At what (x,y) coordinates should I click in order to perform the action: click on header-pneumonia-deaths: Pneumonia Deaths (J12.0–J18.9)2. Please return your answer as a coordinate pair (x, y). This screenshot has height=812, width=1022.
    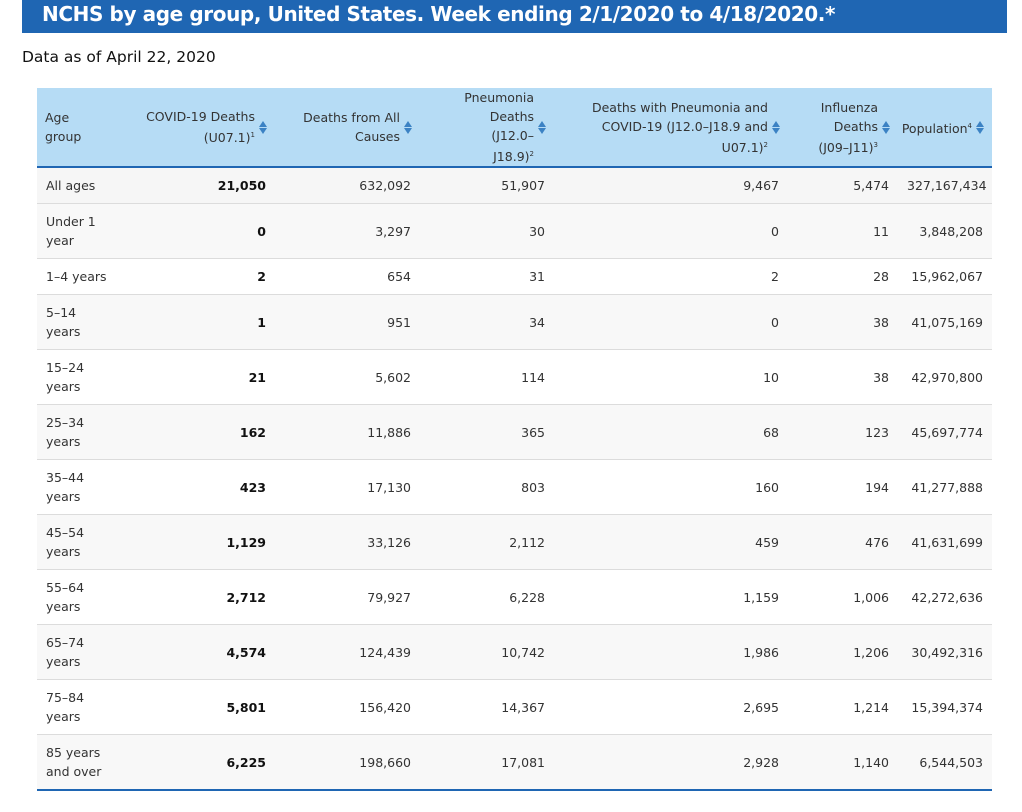
    Looking at the image, I should click on (487, 128).